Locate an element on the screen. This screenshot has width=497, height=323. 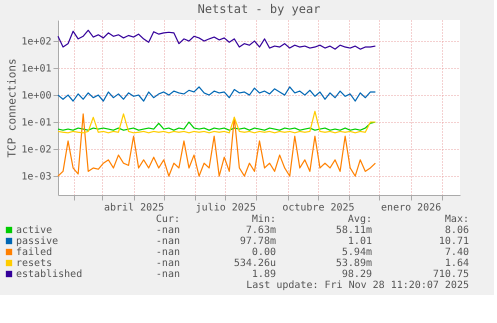
legend-label: resets is located at coordinates (34, 263).